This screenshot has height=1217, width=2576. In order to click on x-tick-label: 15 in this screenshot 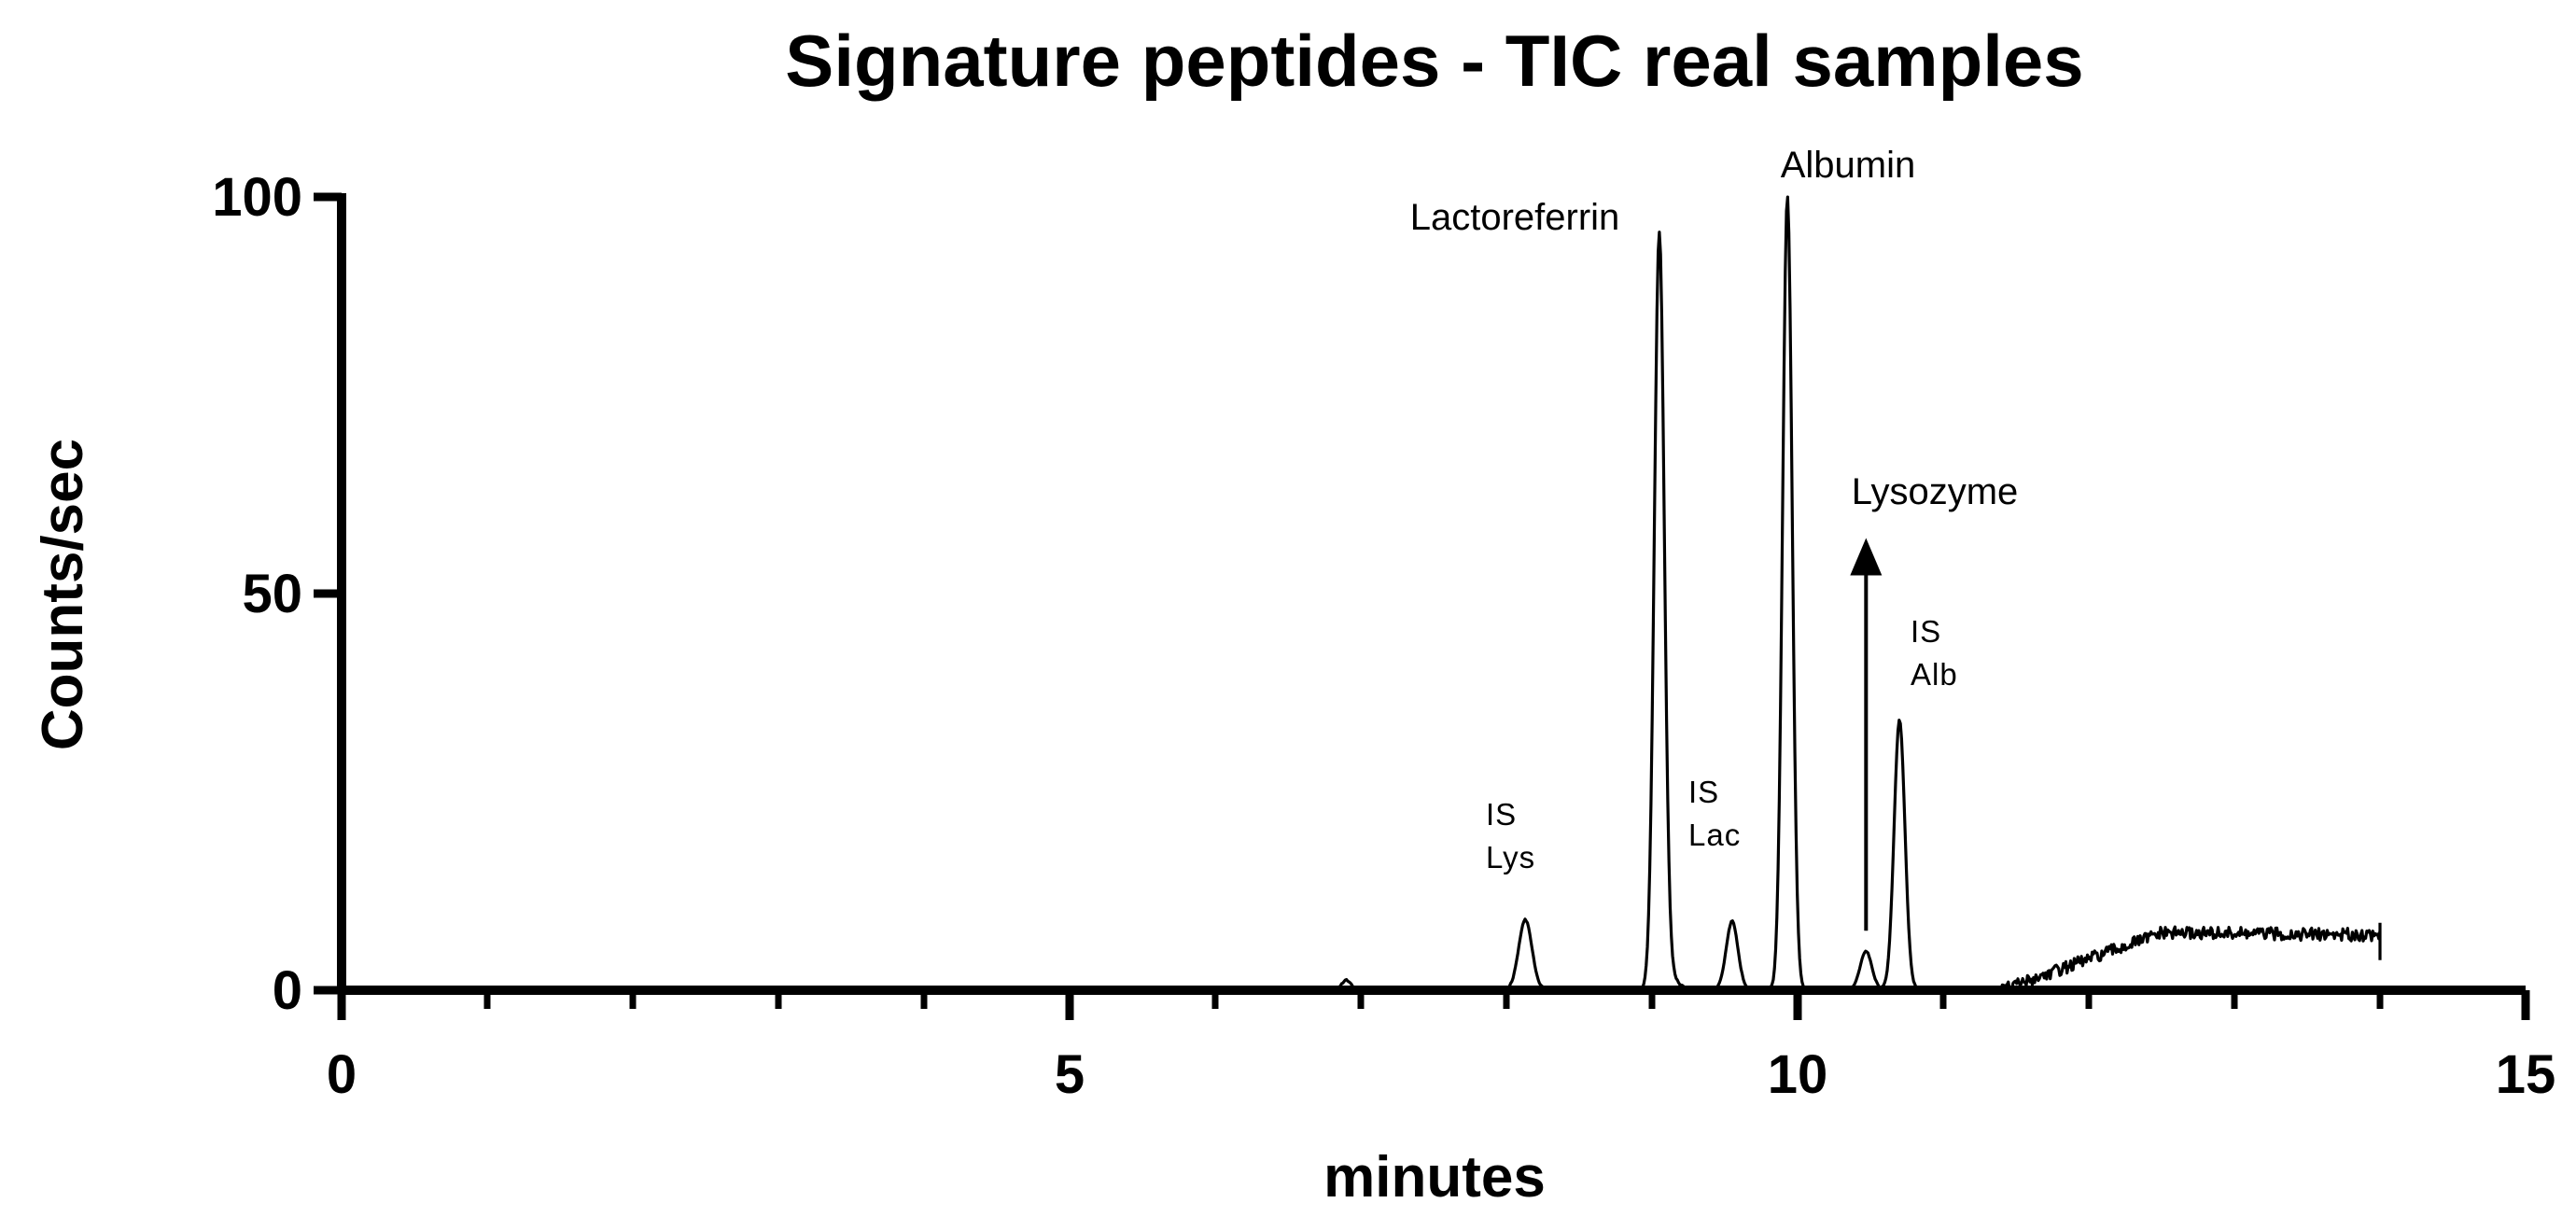, I will do `click(2526, 1075)`.